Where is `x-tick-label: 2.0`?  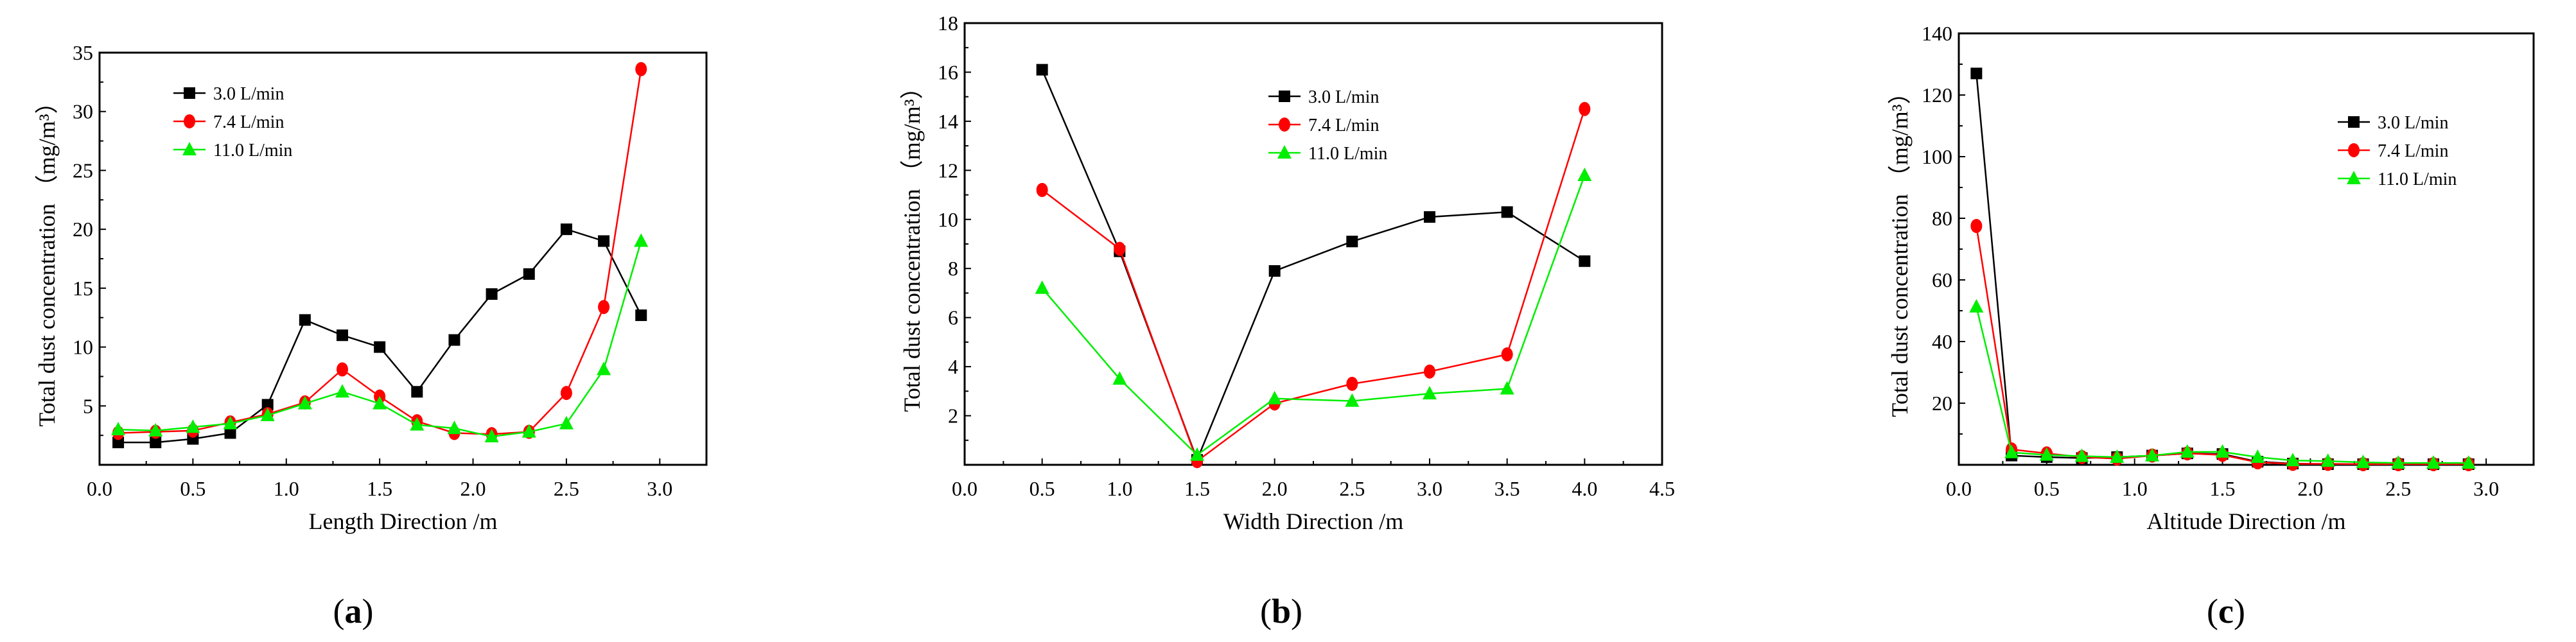 x-tick-label: 2.0 is located at coordinates (1275, 488).